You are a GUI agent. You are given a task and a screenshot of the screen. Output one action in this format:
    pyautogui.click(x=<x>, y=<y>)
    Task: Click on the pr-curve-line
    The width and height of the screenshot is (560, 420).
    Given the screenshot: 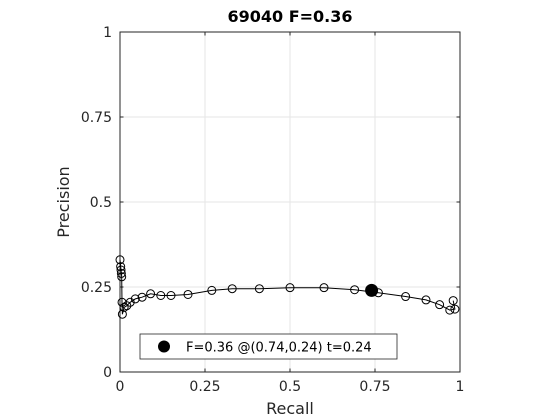 What is the action you would take?
    pyautogui.click(x=287, y=287)
    